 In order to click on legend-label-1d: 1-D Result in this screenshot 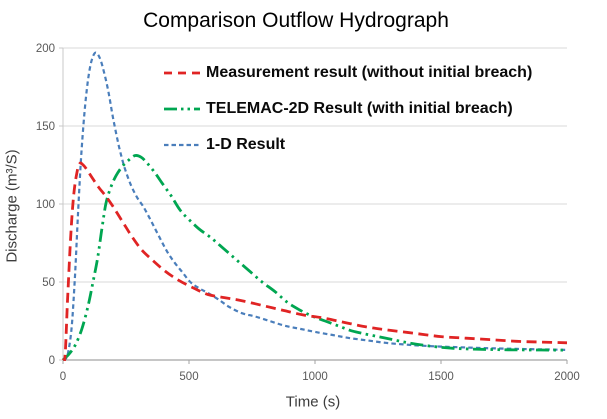, I will do `click(246, 144)`.